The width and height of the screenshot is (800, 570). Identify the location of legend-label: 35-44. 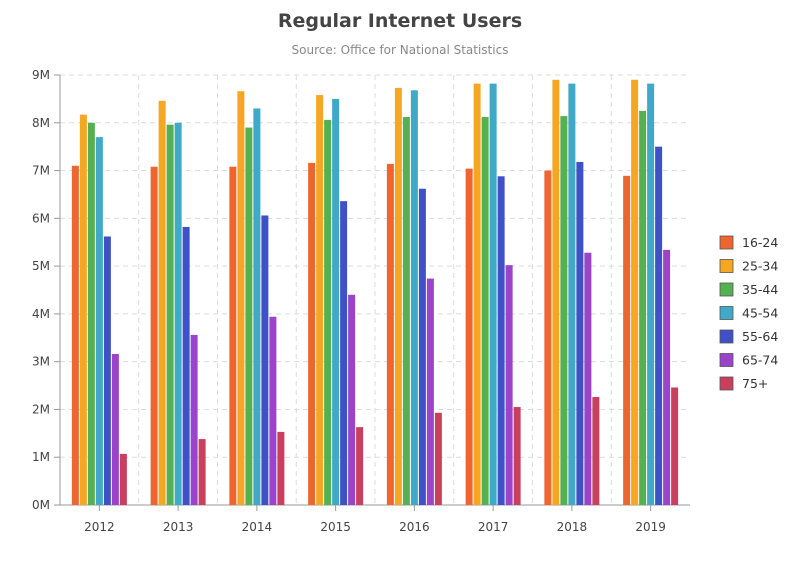
(760, 289).